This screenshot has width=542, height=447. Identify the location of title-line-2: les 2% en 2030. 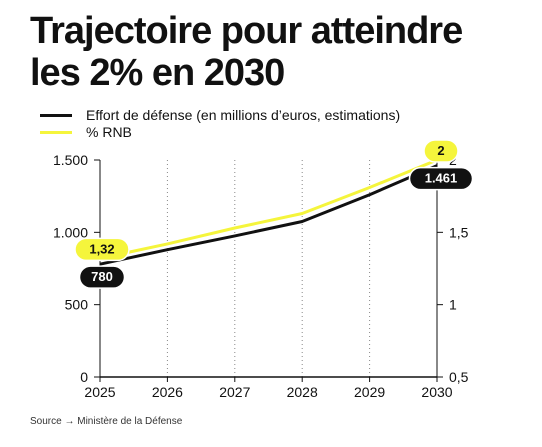
(157, 73).